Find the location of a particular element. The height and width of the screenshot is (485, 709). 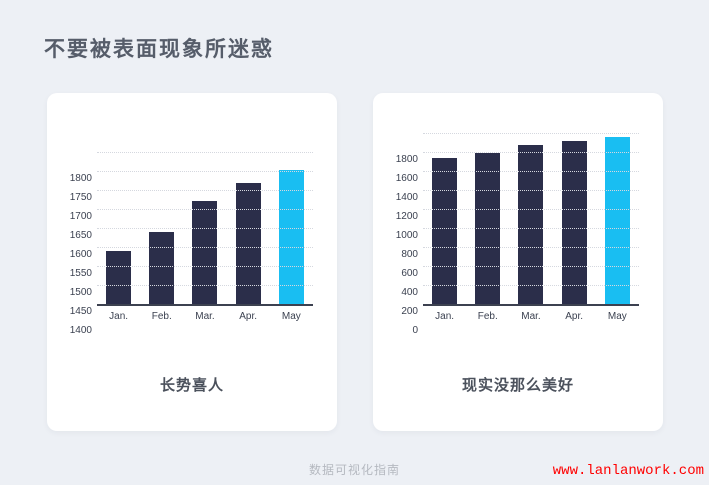

y-tick-label: 200 is located at coordinates (409, 311).